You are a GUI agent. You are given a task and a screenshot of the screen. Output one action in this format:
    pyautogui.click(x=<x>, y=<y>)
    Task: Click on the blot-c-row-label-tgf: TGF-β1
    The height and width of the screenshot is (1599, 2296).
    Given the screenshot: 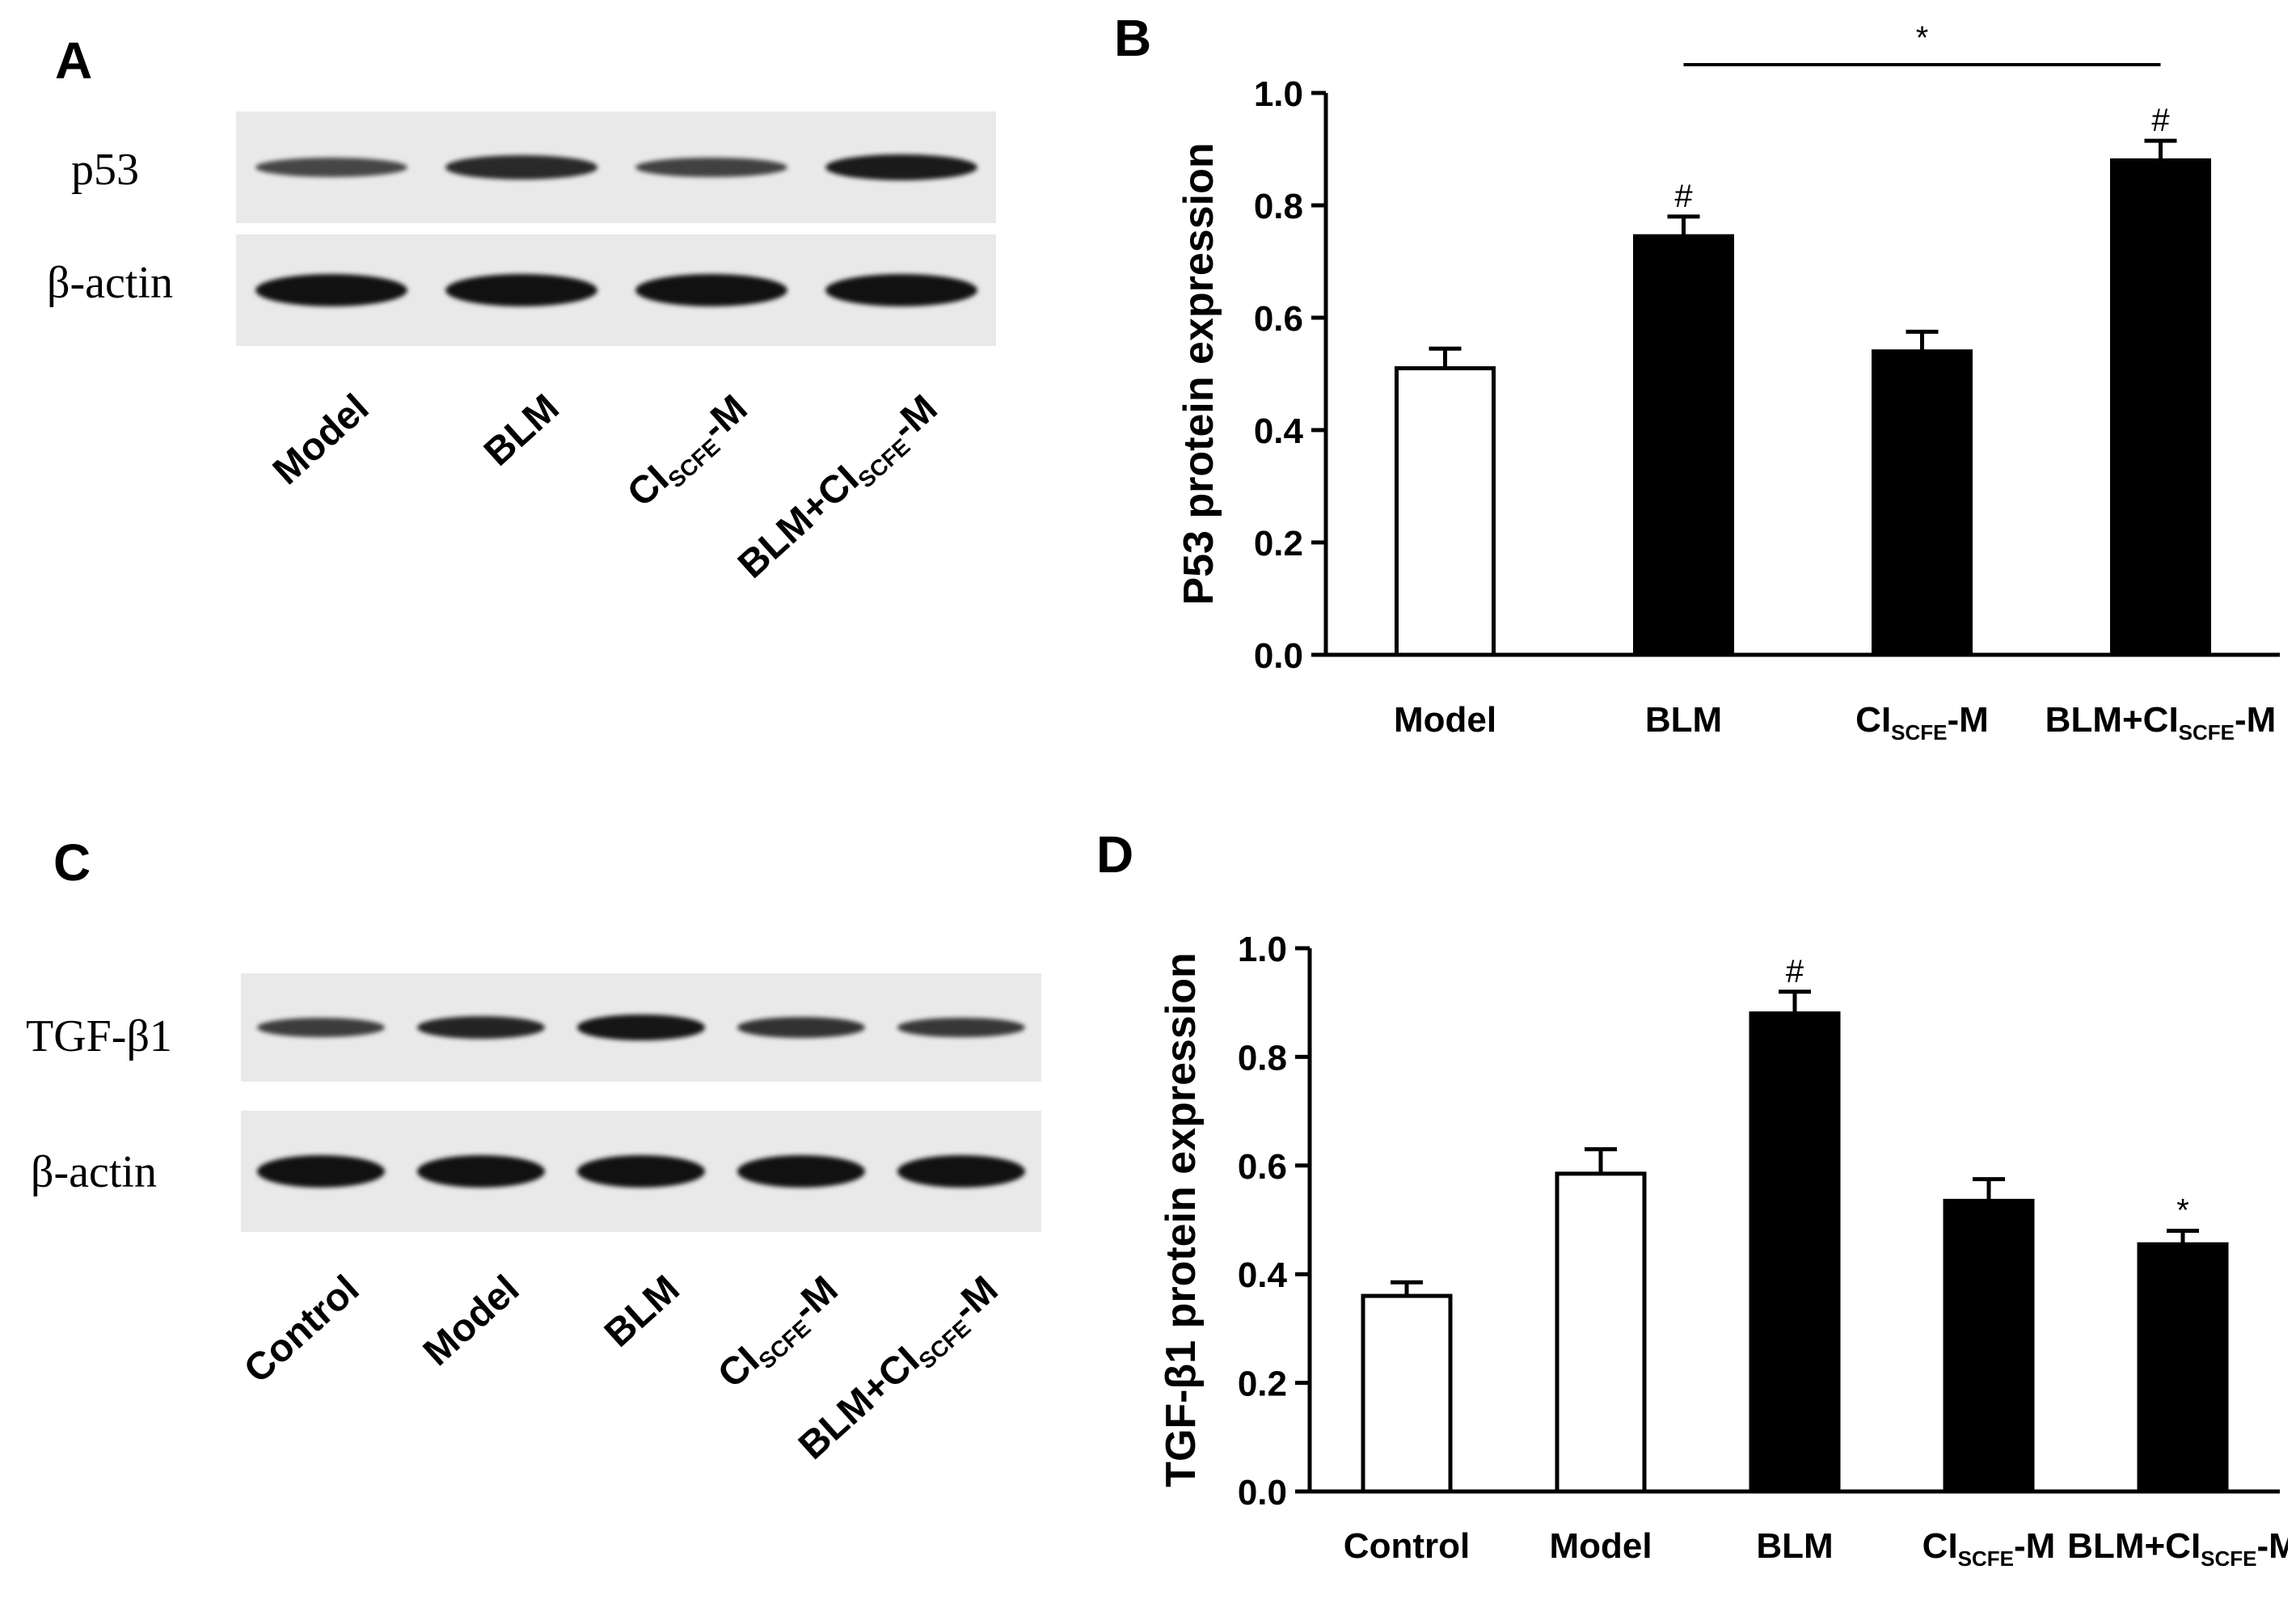 What is the action you would take?
    pyautogui.click(x=99, y=1036)
    